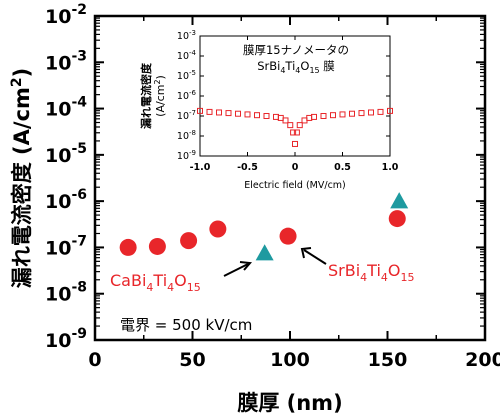 The width and height of the screenshot is (500, 420). Describe the element at coordinates (66, 200) in the screenshot. I see `main-y-tick-label: 10⁻⁶` at that location.